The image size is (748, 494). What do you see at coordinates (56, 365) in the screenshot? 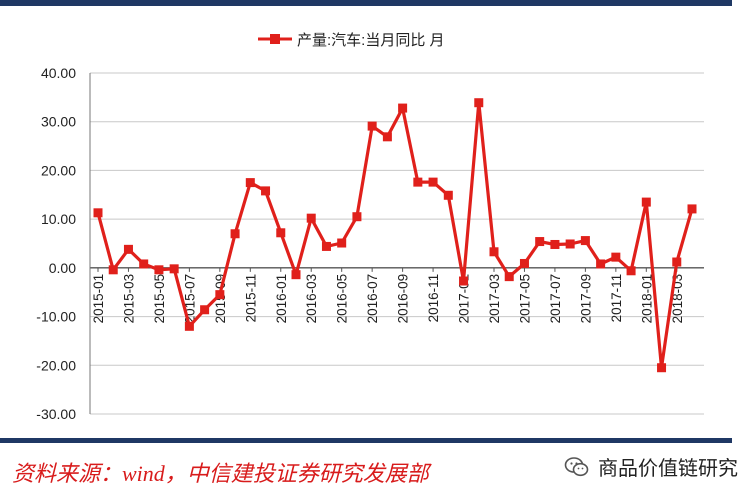
I see `y-tick-label: -20.00` at bounding box center [56, 365].